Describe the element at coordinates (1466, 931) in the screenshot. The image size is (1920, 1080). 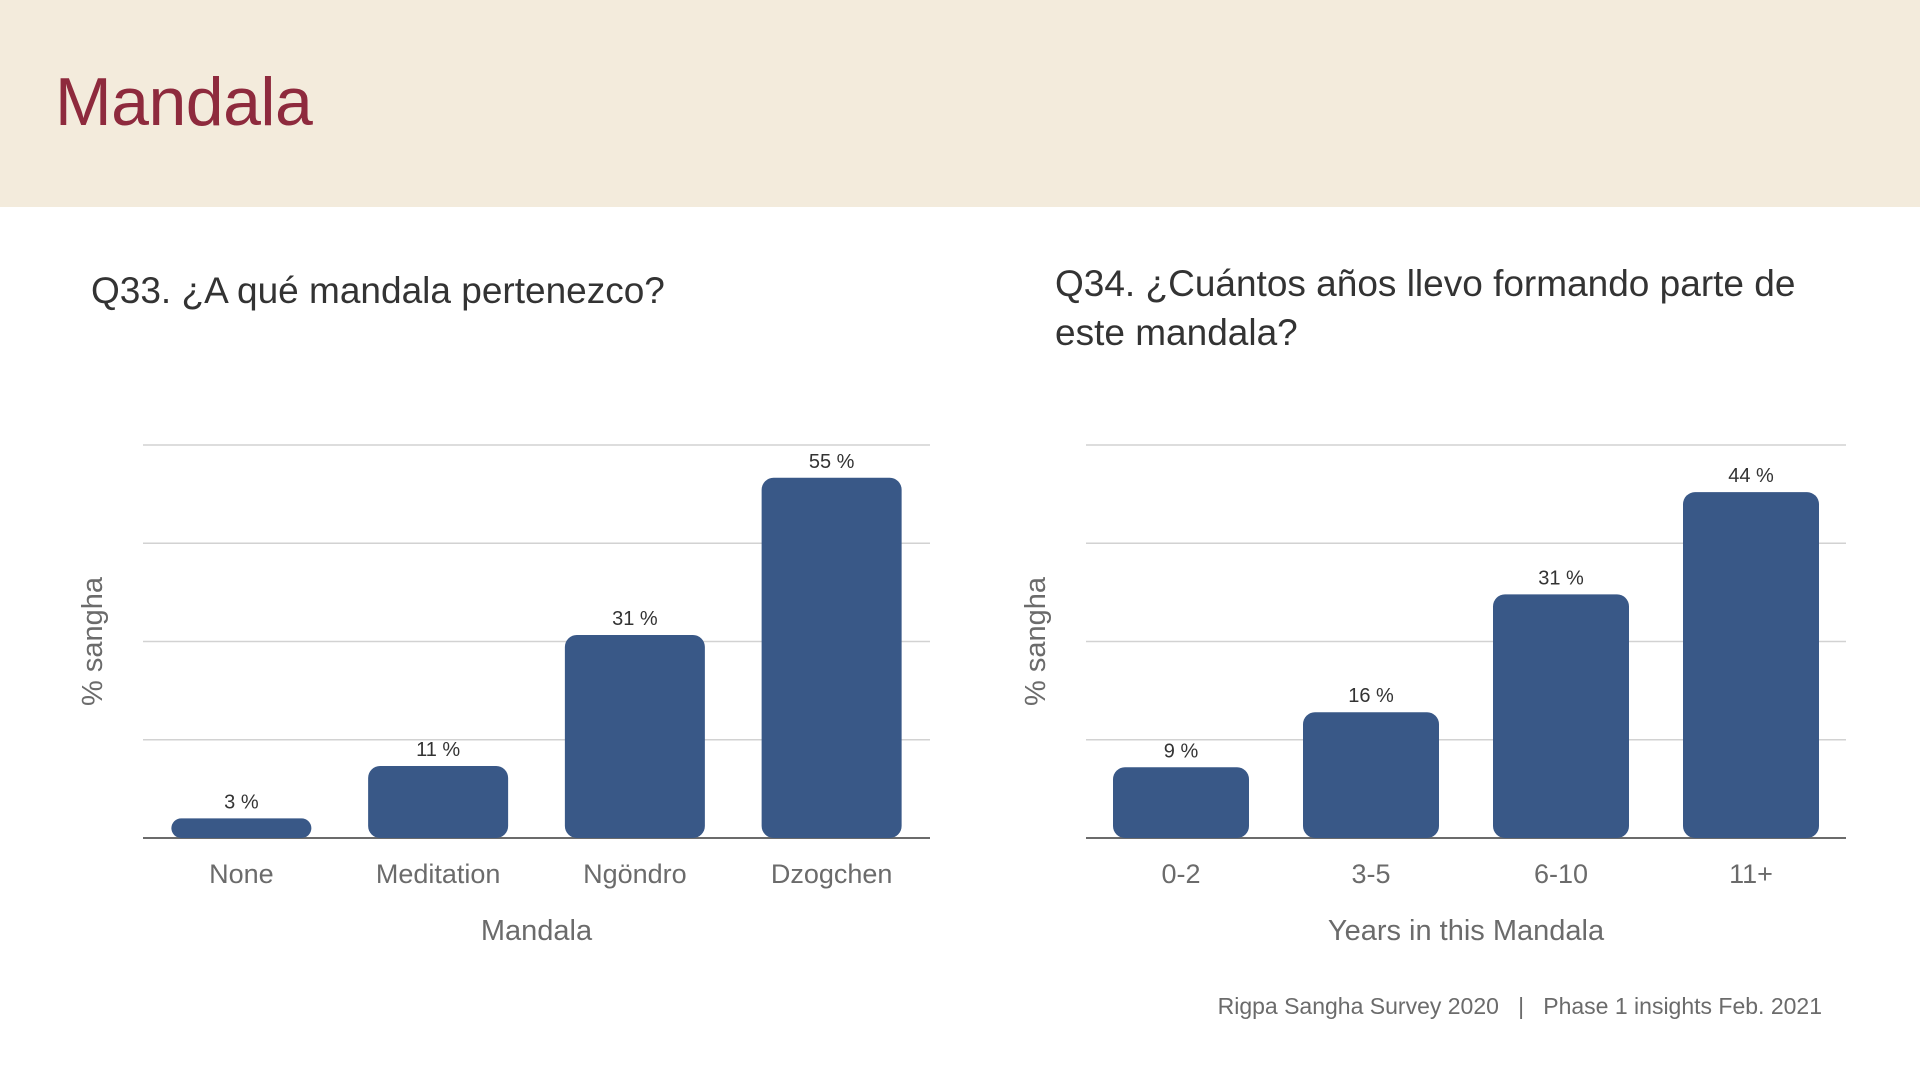
I see `x-axis-title: Years in this Mandala` at that location.